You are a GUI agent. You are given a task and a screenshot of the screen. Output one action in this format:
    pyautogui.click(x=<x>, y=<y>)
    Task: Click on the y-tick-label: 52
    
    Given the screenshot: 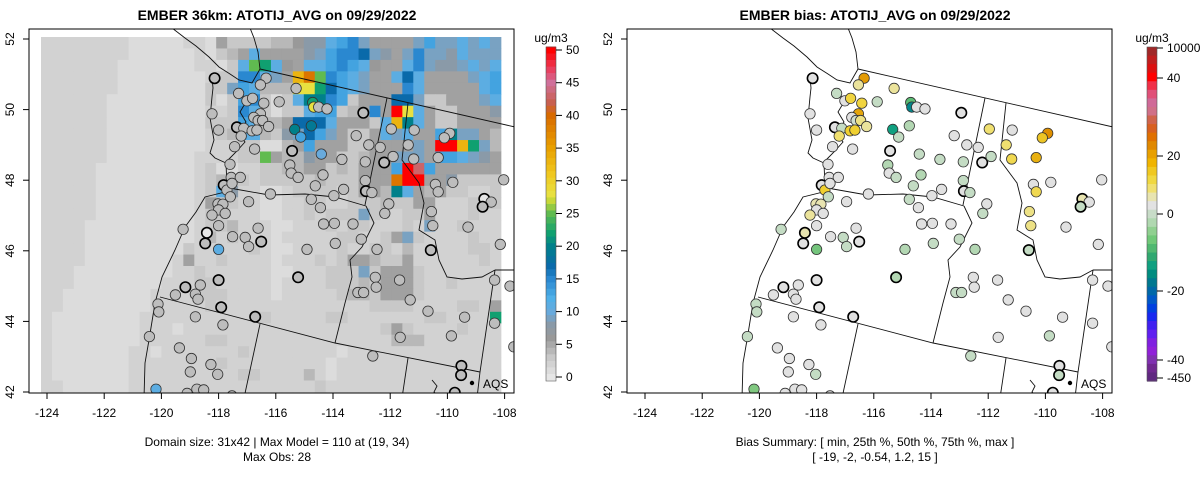 What is the action you would take?
    pyautogui.click(x=10, y=39)
    